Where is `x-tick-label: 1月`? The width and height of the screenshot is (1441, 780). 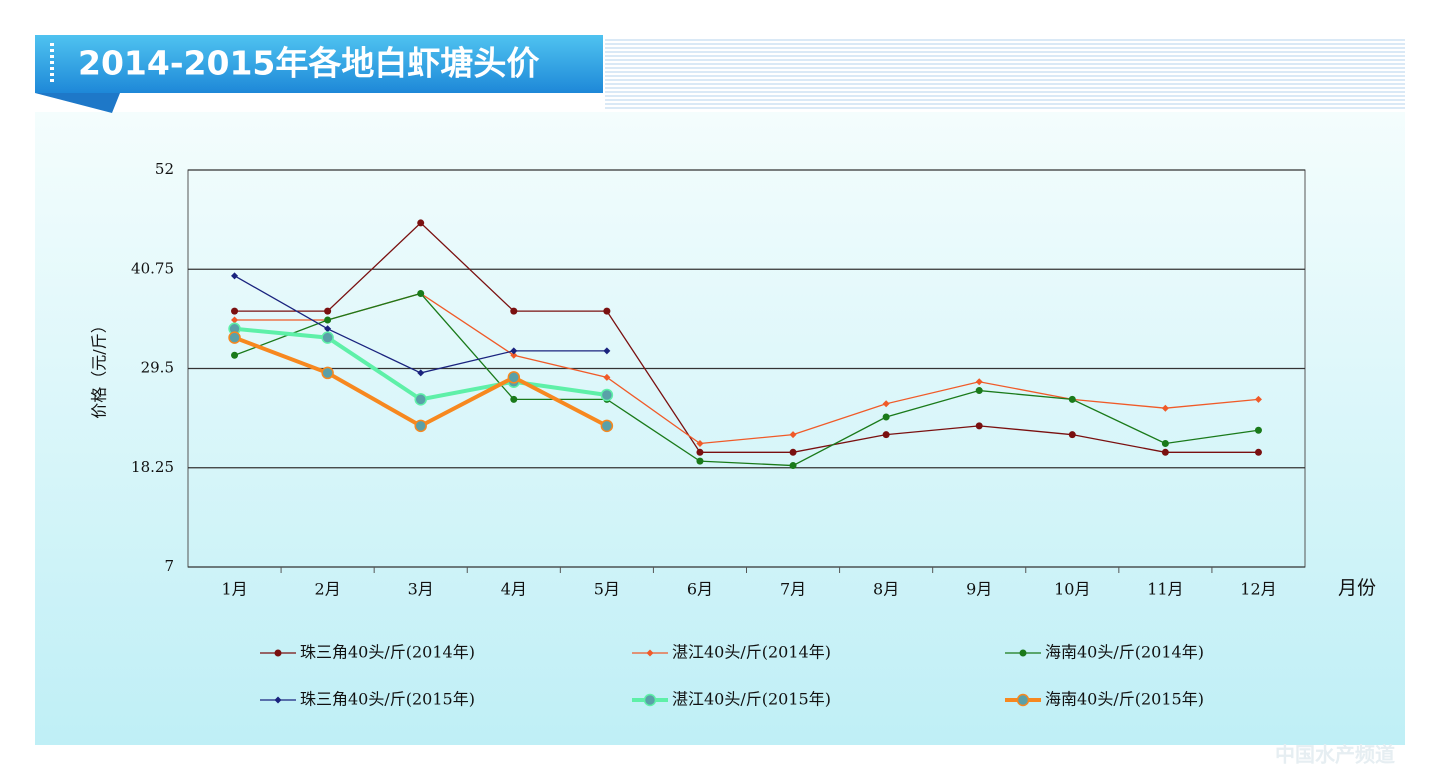
x-tick-label: 1月 is located at coordinates (234, 589).